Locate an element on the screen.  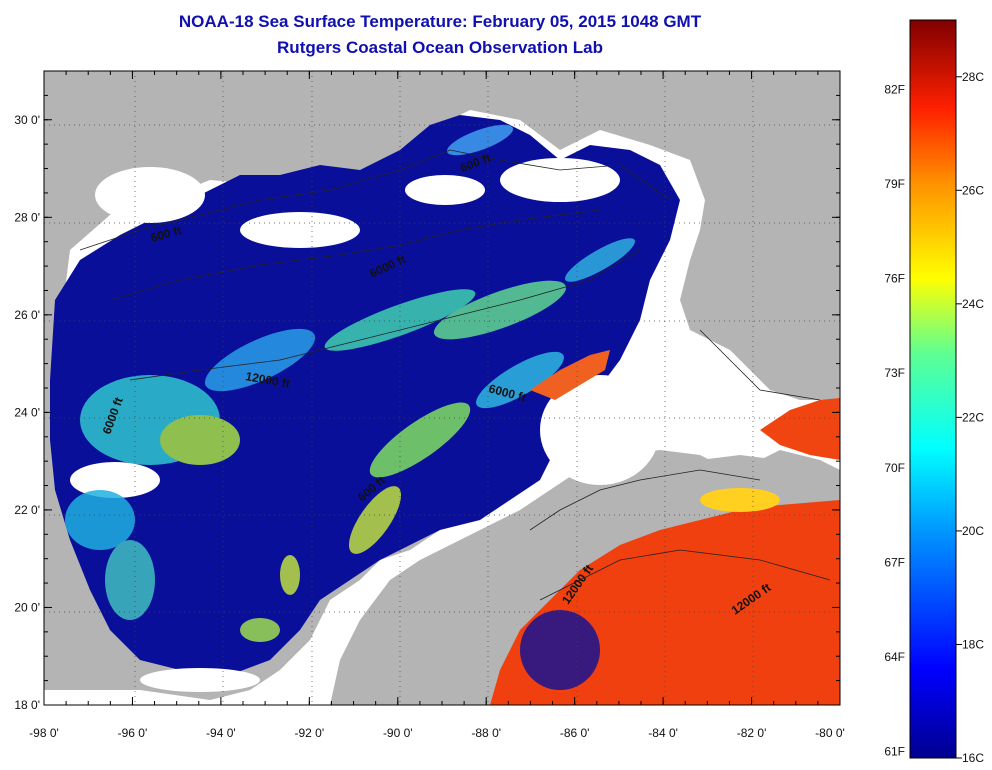
x-tick-label: -82 0' is located at coordinates (752, 733).